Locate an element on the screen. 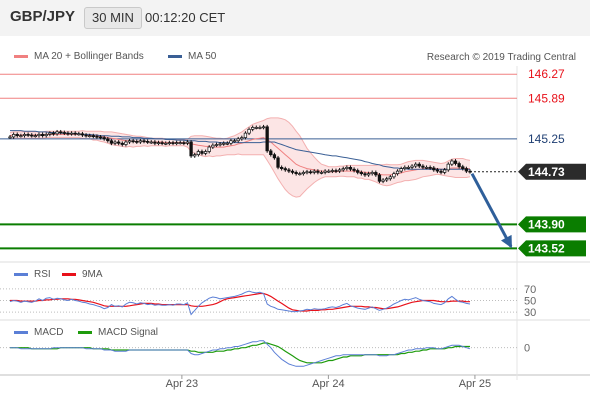  rsi-level-label-0: 70 is located at coordinates (530, 290).